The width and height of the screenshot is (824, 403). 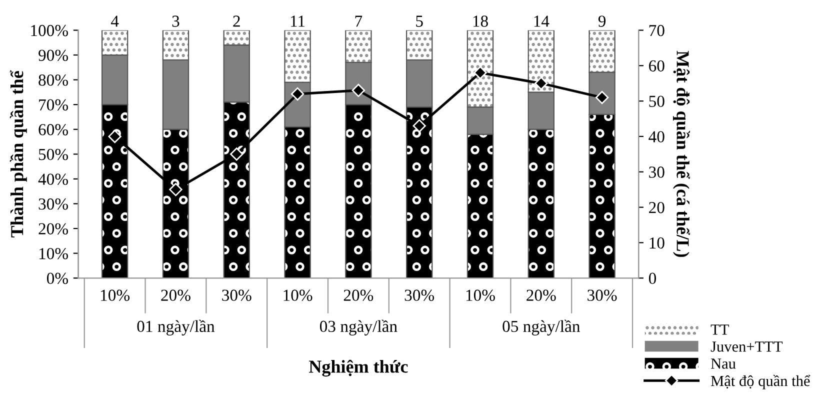 I want to click on text: 11, so click(x=297, y=21).